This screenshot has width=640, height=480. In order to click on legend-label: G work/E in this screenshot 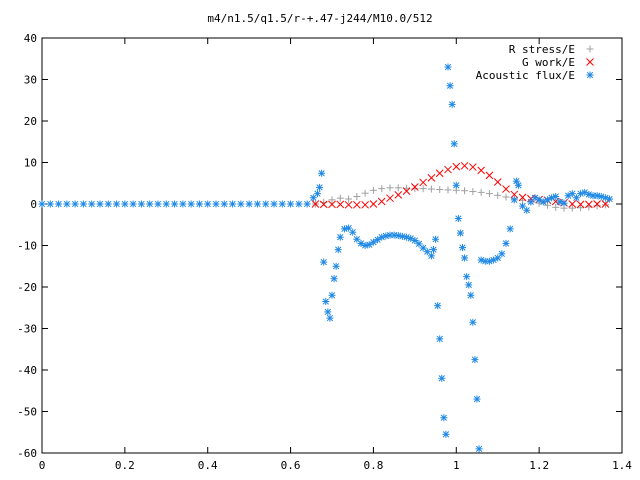, I will do `click(548, 62)`.